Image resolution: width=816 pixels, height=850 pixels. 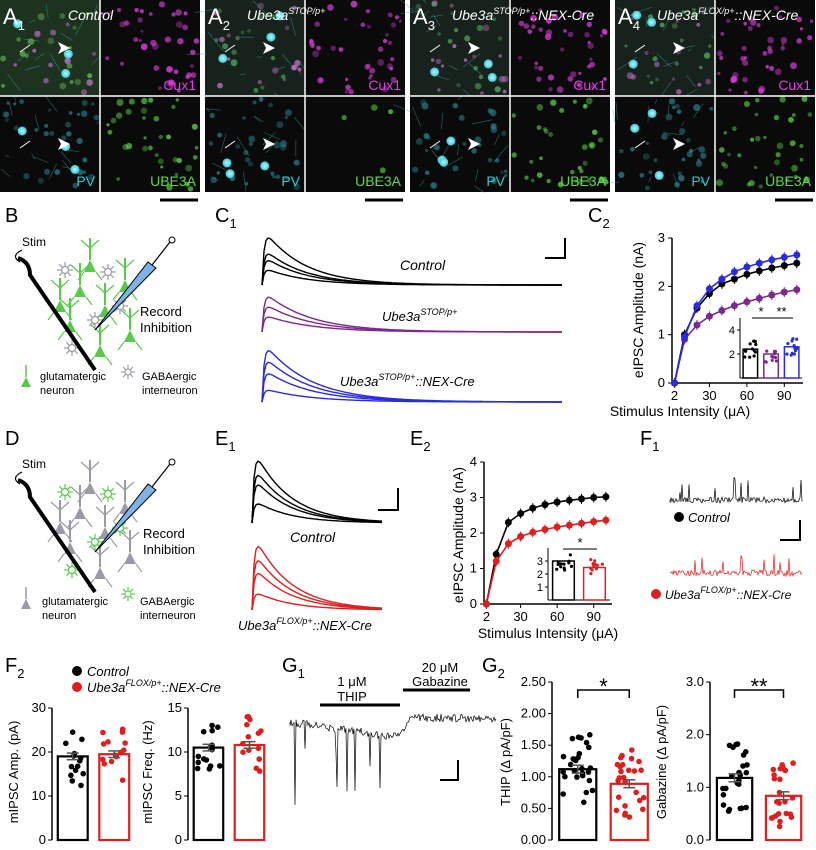 What do you see at coordinates (108, 494) in the screenshot?
I see `interneuron-icon` at bounding box center [108, 494].